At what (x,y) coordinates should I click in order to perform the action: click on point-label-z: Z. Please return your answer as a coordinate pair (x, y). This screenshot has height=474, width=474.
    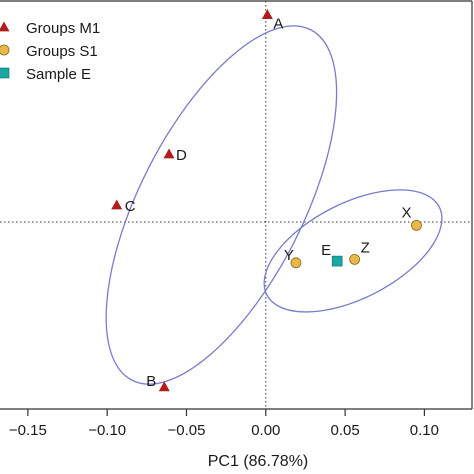
    Looking at the image, I should click on (365, 247).